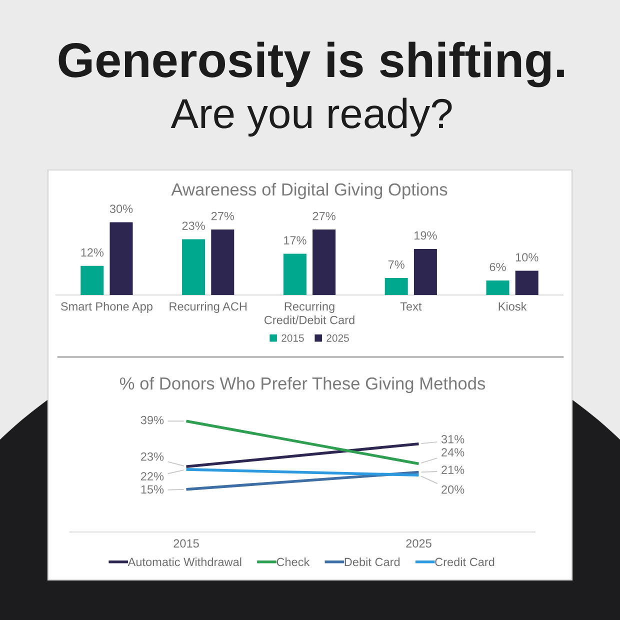  I want to click on text: Are you ready?, so click(311, 117).